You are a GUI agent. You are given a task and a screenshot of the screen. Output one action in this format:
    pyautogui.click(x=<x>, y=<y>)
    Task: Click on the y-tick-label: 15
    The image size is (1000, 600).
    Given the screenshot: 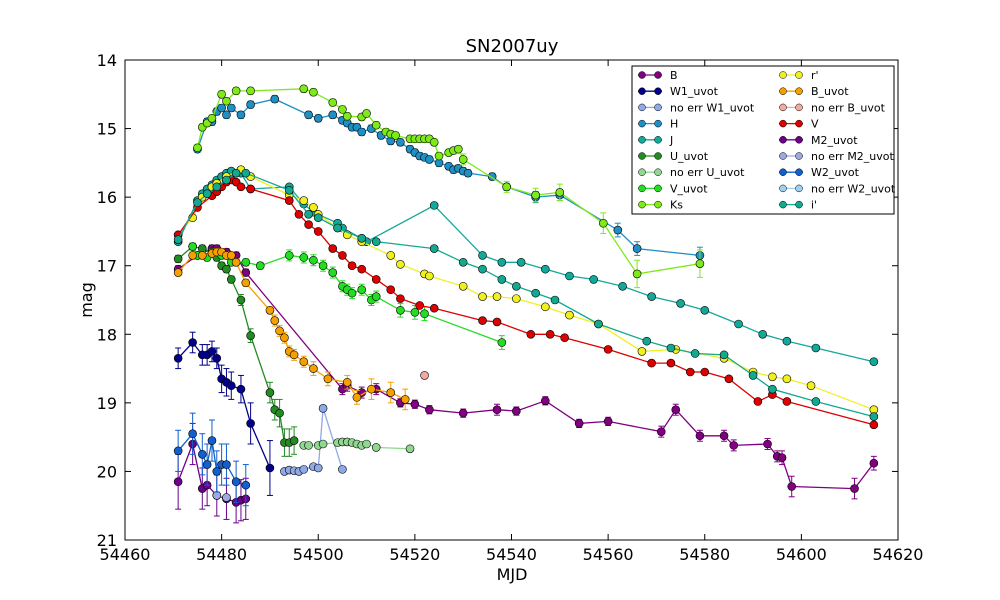 What is the action you would take?
    pyautogui.click(x=107, y=129)
    